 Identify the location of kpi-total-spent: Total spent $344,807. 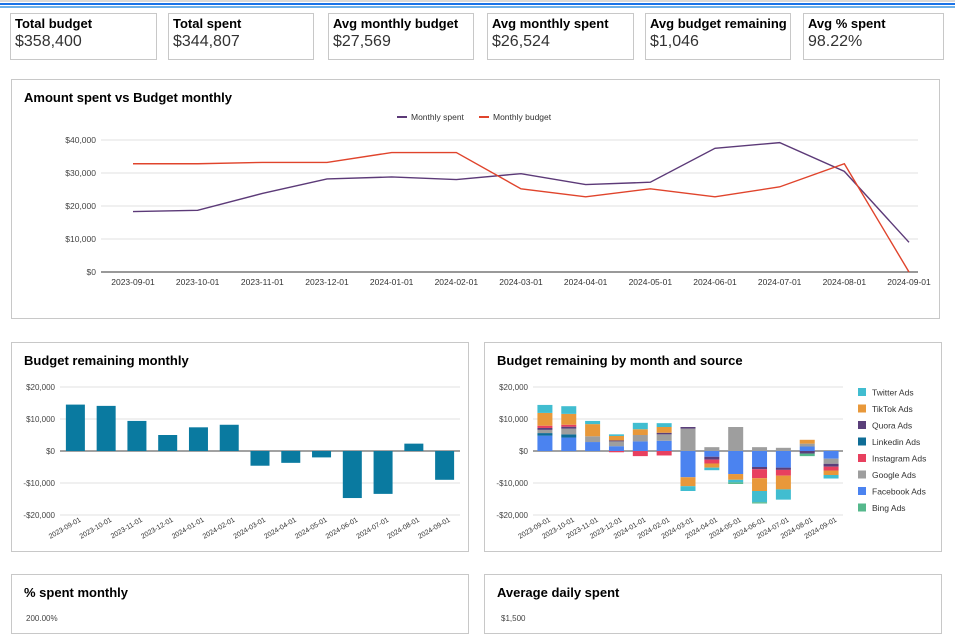
(241, 36).